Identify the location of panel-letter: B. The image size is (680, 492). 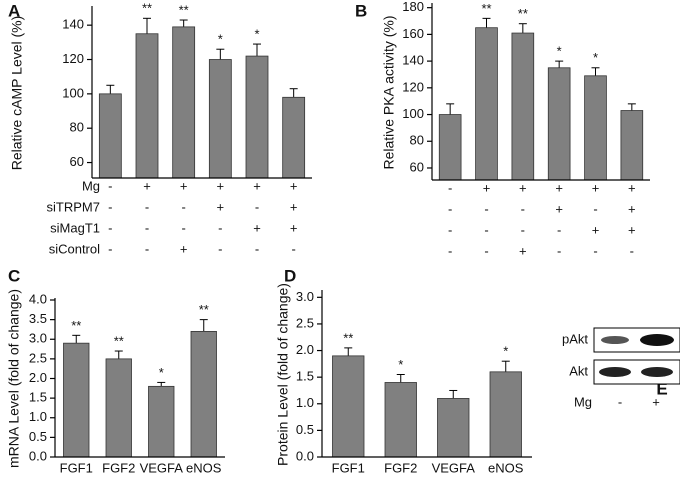
(361, 10).